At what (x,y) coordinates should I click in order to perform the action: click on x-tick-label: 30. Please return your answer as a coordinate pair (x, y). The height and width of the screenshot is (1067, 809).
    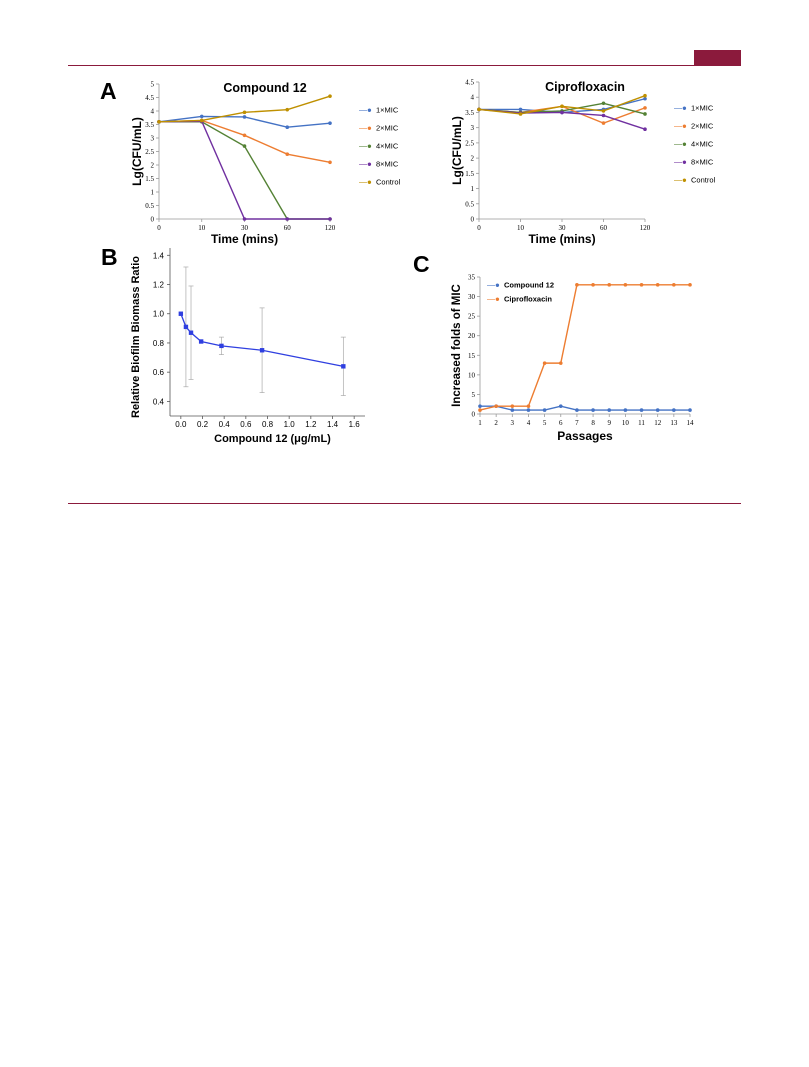
    Looking at the image, I should click on (245, 228).